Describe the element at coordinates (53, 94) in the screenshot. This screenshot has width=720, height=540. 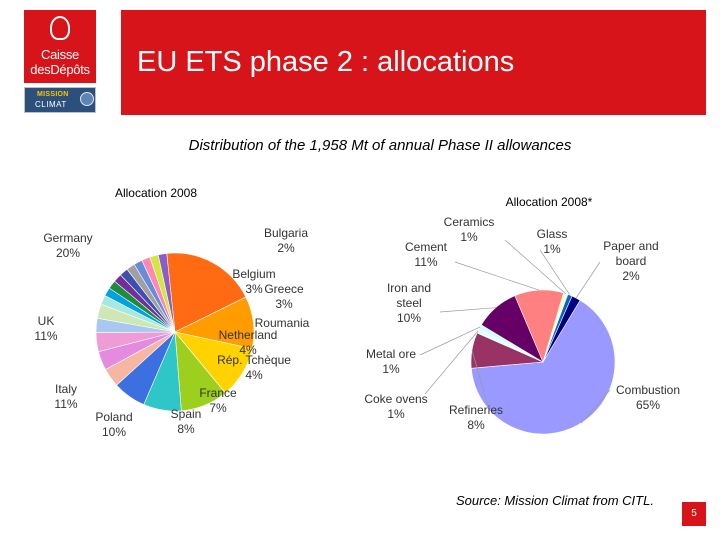
I see `mission-logo-line1: MISSION` at that location.